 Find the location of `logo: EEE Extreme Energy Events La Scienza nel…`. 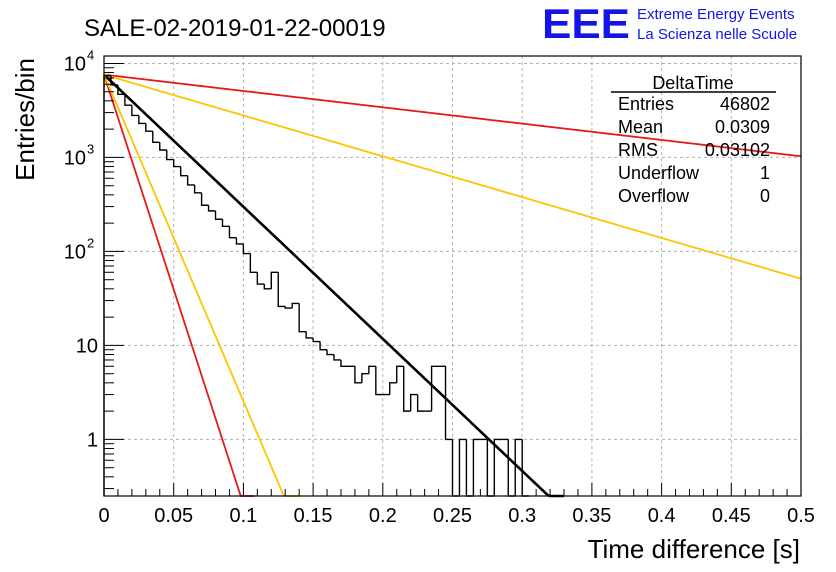

logo: EEE Extreme Energy Events La Scienza nel… is located at coordinates (669, 23).